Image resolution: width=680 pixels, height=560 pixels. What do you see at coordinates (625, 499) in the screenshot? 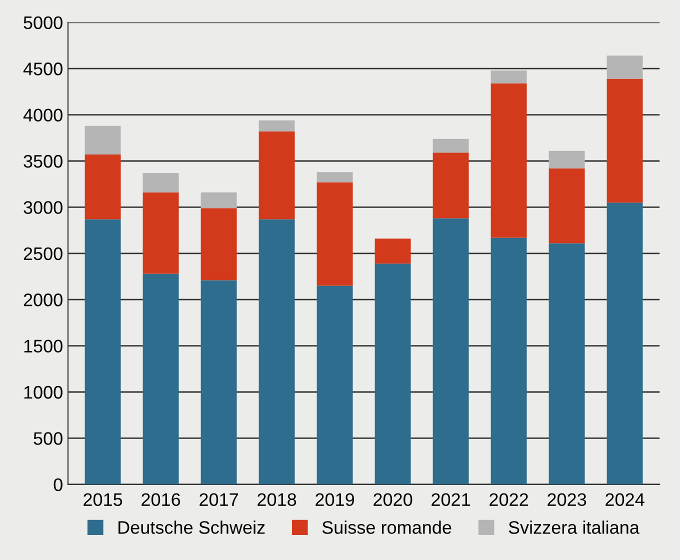
I see `x-tick-label: 2024` at bounding box center [625, 499].